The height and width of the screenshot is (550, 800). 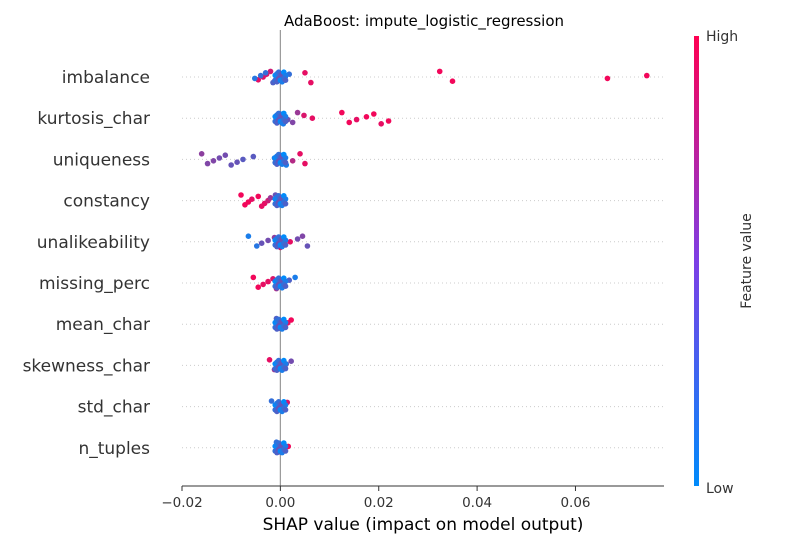 What do you see at coordinates (101, 160) in the screenshot?
I see `feature-label: uniqueness` at bounding box center [101, 160].